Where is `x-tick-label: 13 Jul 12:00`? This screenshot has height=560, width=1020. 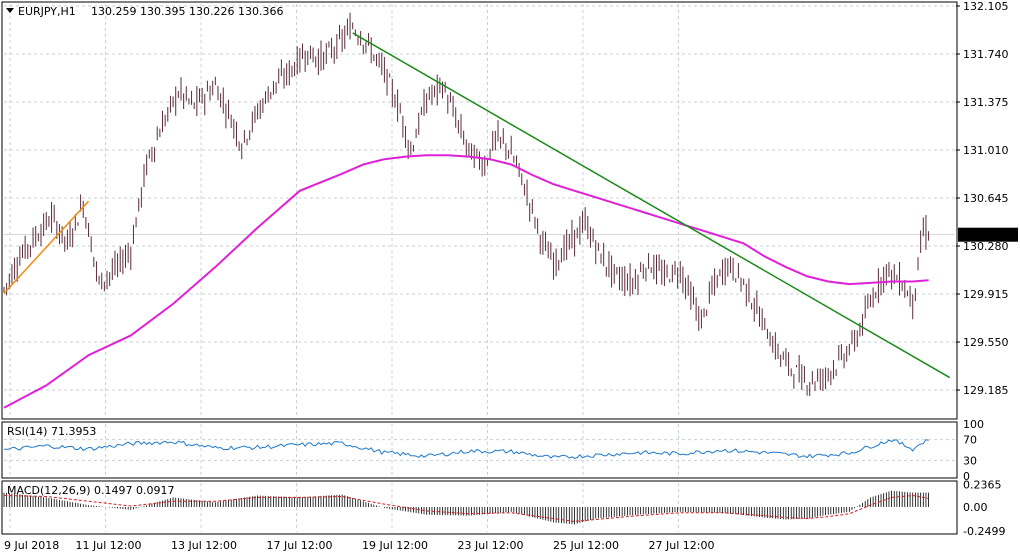
x-tick-label: 13 Jul 12:00 is located at coordinates (204, 545).